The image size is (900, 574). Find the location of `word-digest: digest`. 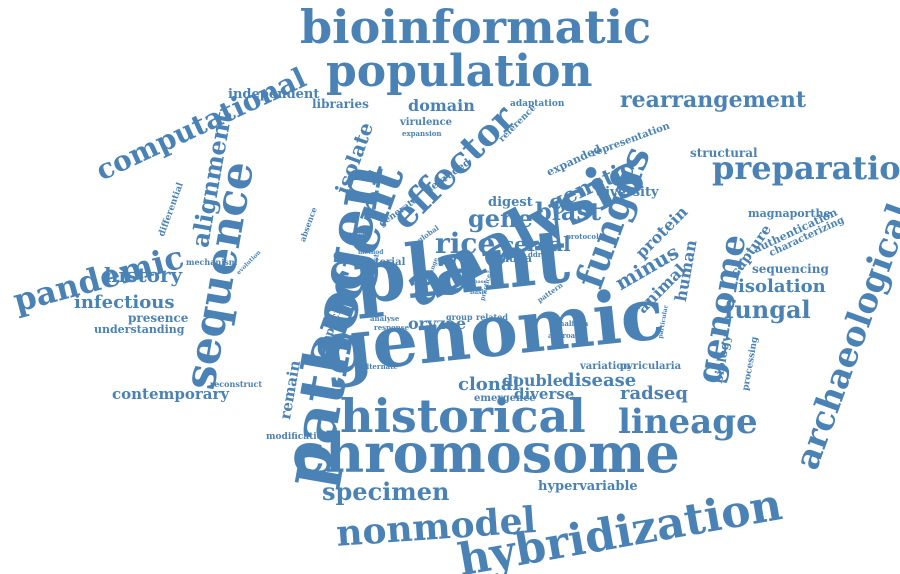

word-digest: digest is located at coordinates (510, 202).